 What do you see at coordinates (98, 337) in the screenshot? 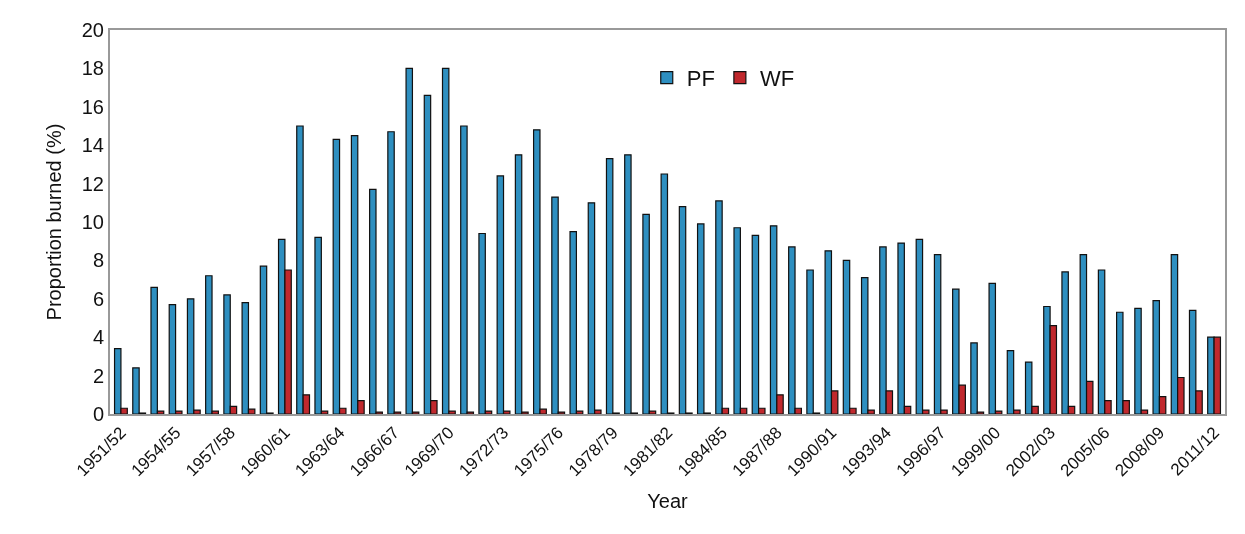
I see `y-tick-label: 4` at bounding box center [98, 337].